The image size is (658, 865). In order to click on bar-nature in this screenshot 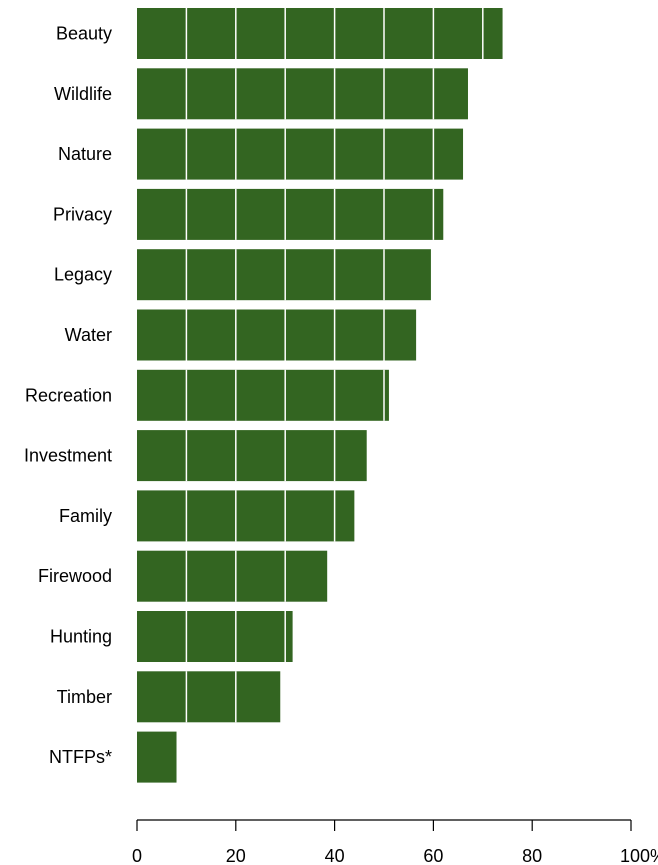, I will do `click(300, 154)`.